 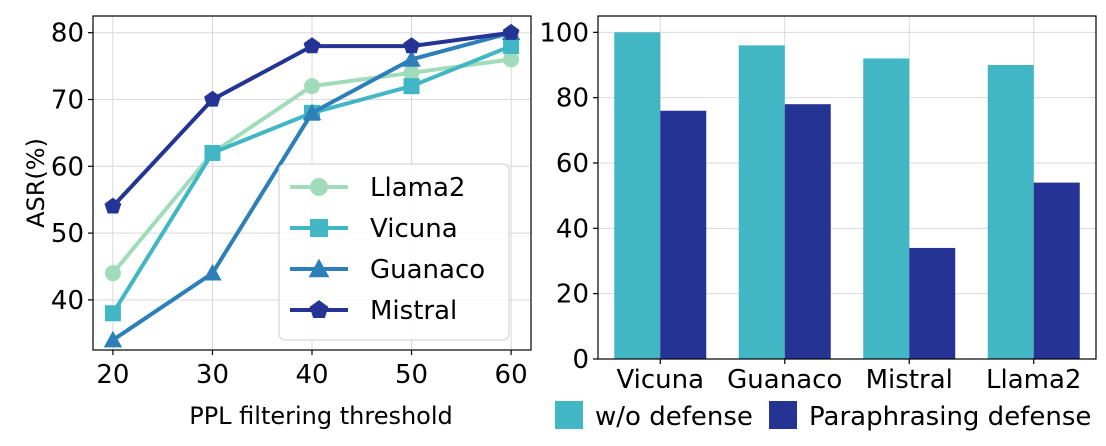 I want to click on legend-label-paraphrasing: Paraphrasing defense, so click(x=950, y=417).